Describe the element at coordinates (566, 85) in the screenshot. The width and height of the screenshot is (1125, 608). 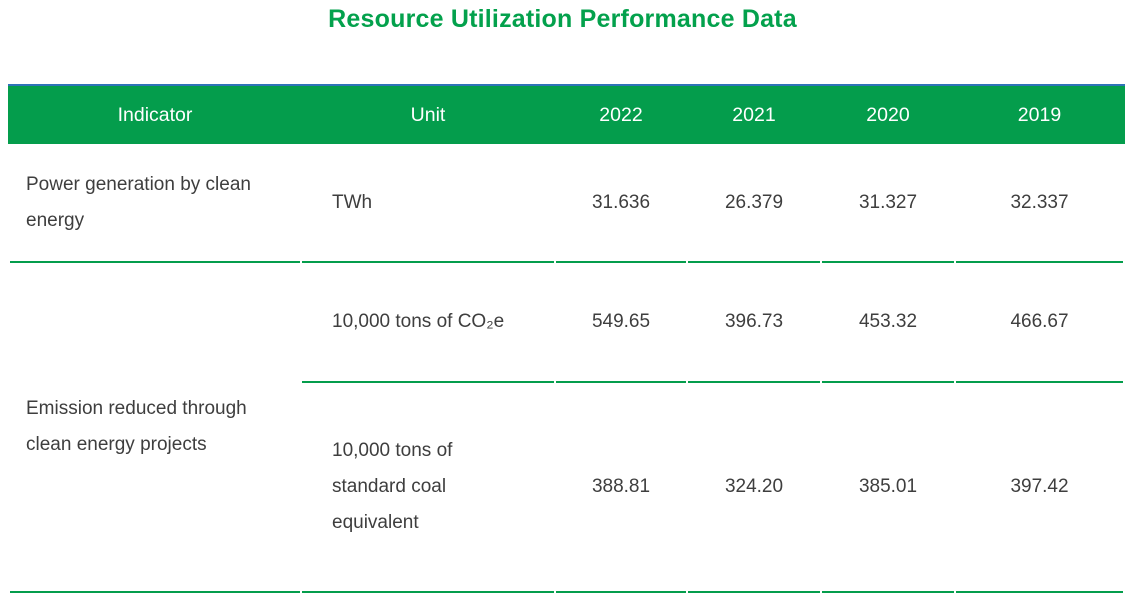
I see `table-top-accent-line` at that location.